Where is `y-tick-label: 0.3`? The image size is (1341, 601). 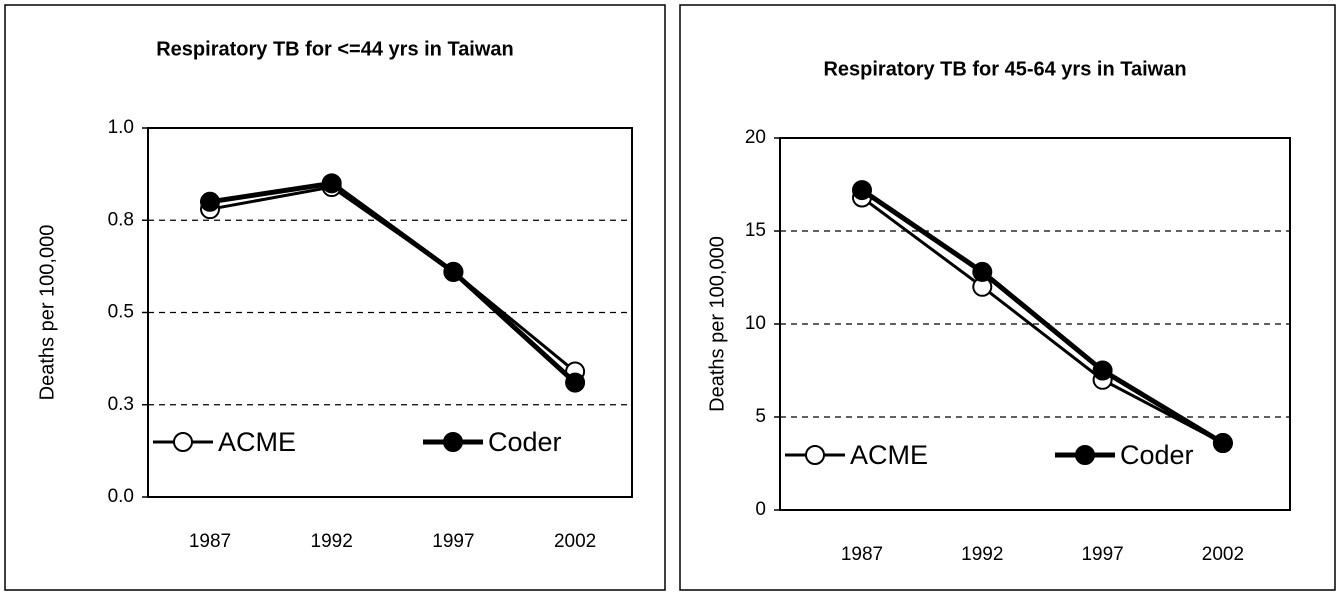 y-tick-label: 0.3 is located at coordinates (121, 404).